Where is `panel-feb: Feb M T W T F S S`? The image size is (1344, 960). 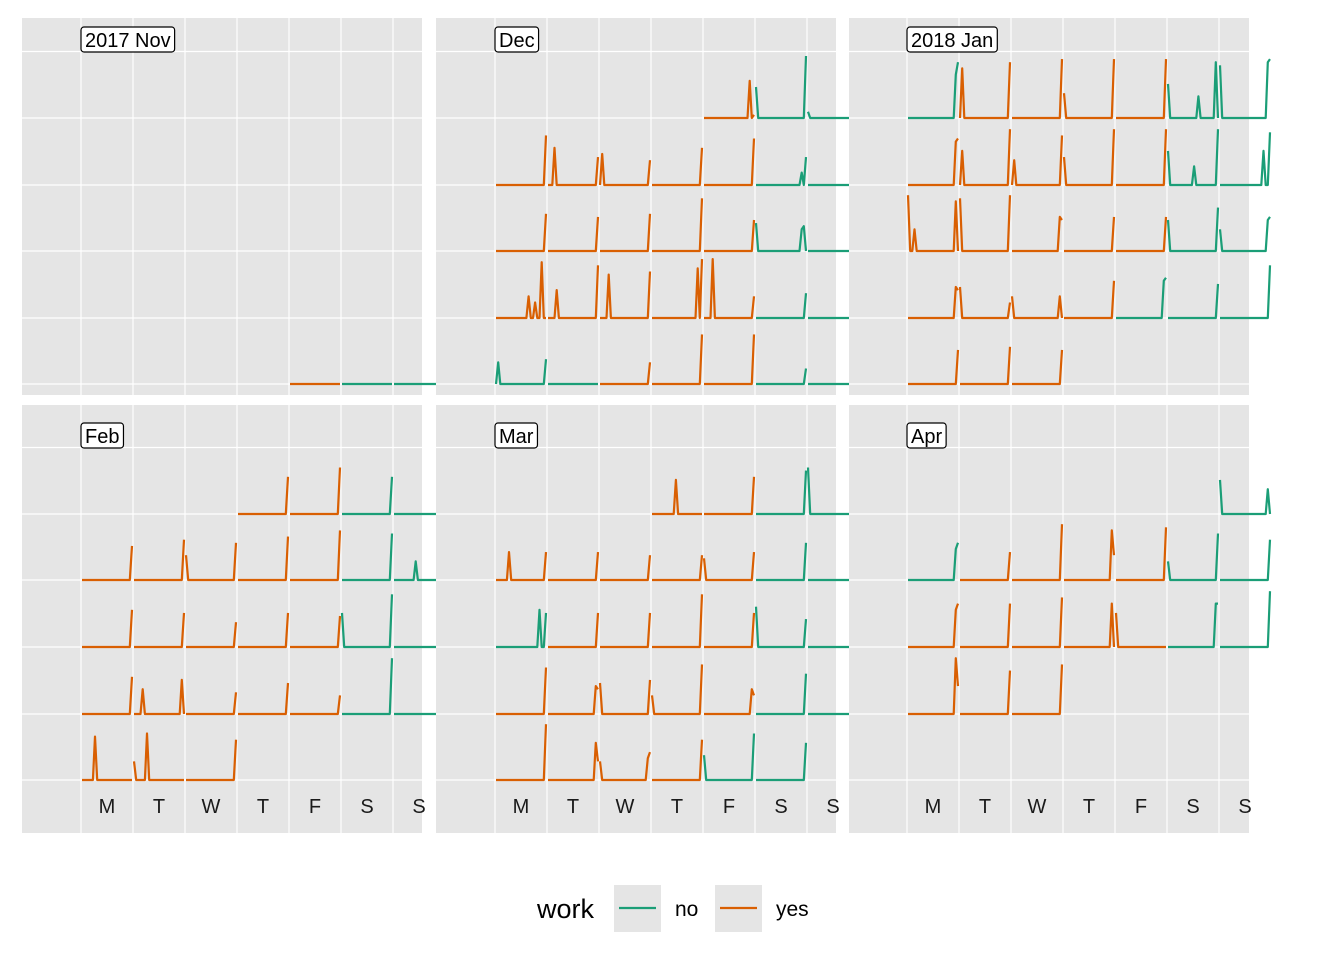
panel-feb: Feb M T W T F S S is located at coordinates (234, 619).